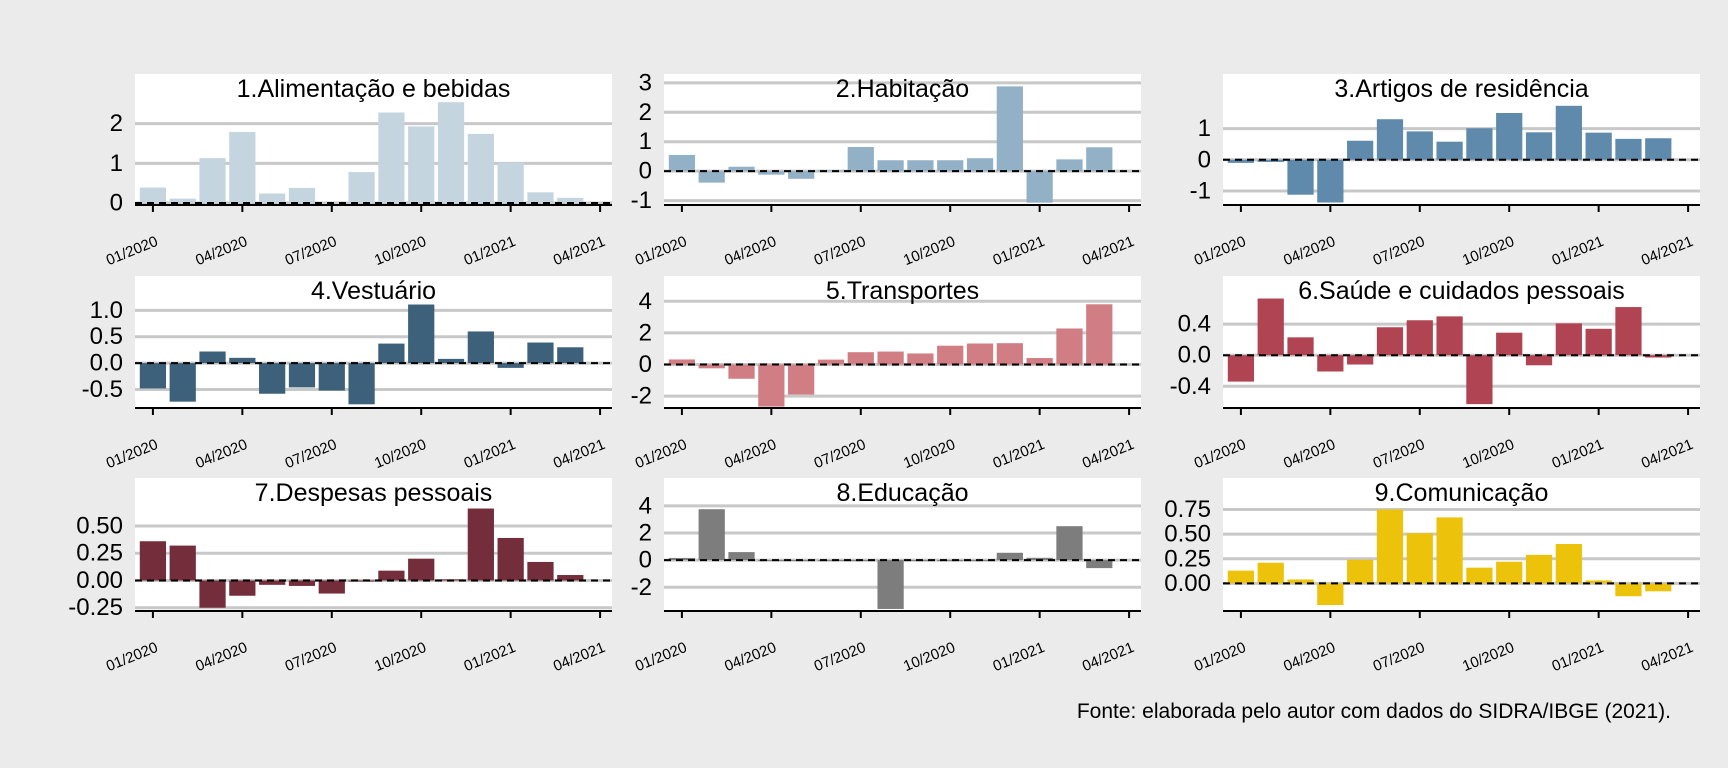 The image size is (1728, 768). Describe the element at coordinates (373, 291) in the screenshot. I see `panel-title: 4.Vestuário` at that location.